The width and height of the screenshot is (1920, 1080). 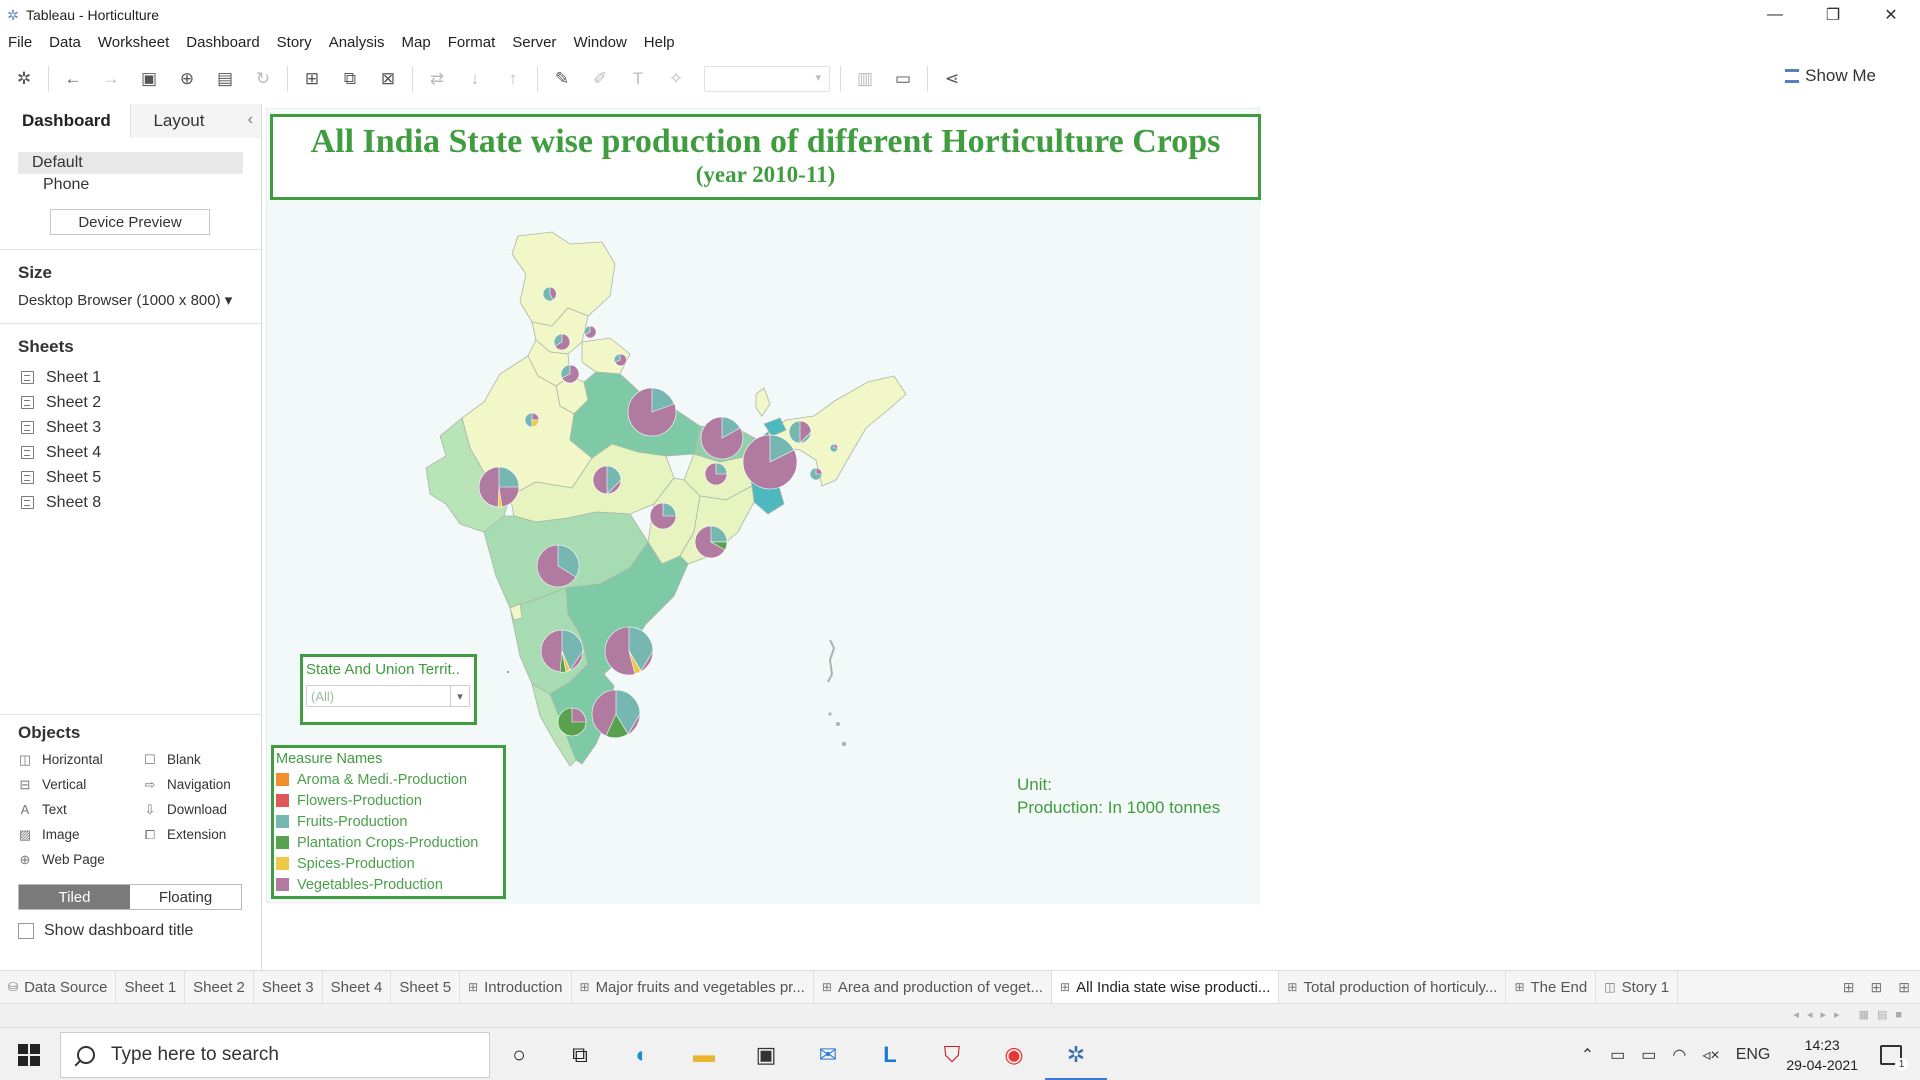 What do you see at coordinates (389, 821) in the screenshot?
I see `legend-item: Fruits-Production` at bounding box center [389, 821].